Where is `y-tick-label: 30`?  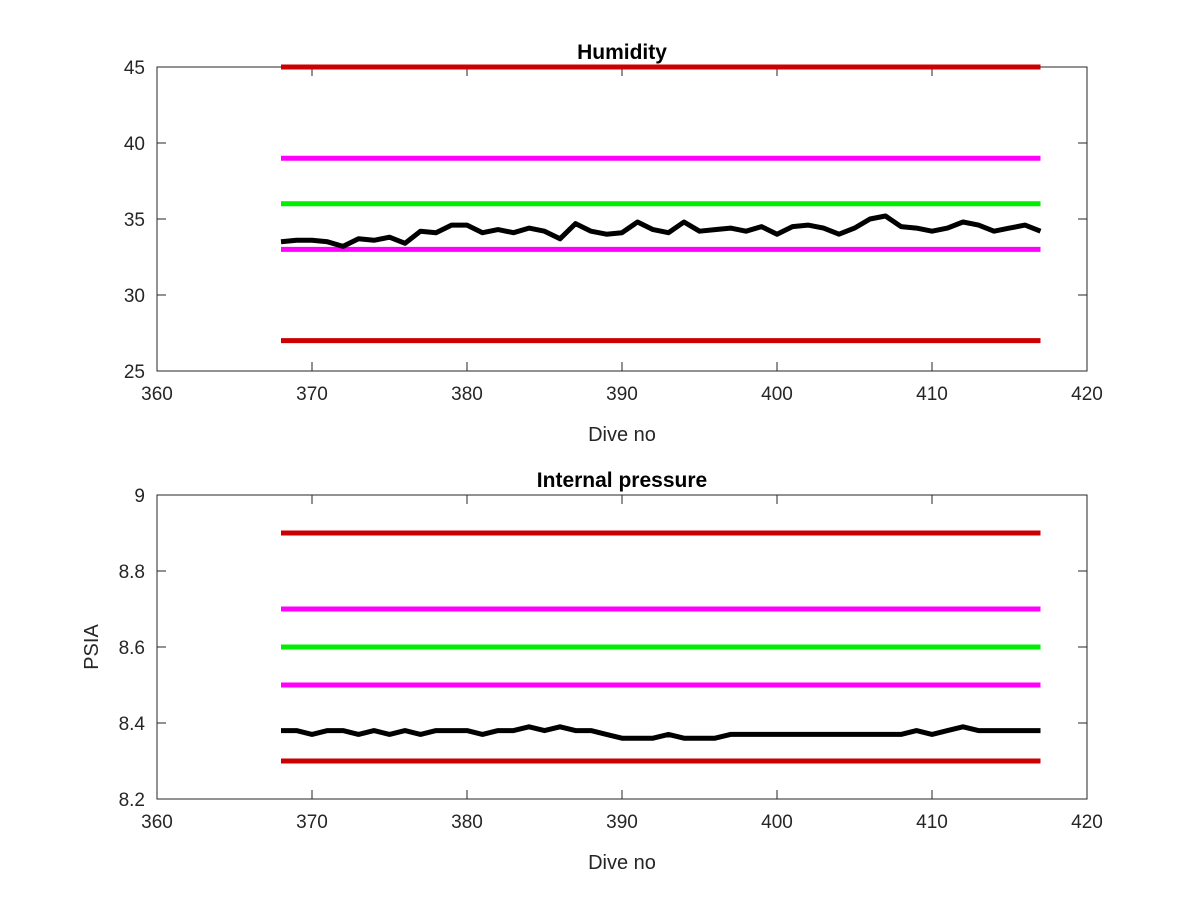
y-tick-label: 30 is located at coordinates (134, 296).